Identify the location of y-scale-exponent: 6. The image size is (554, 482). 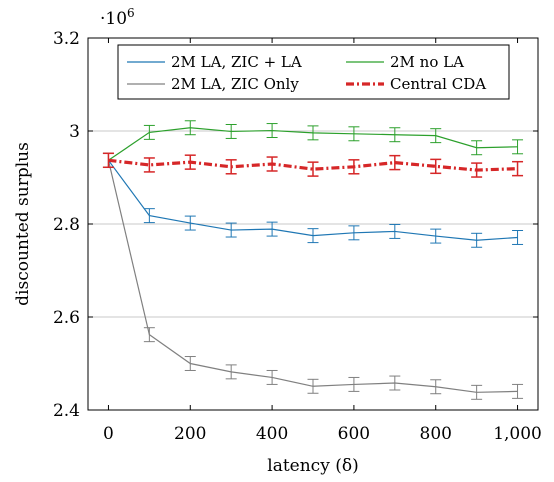
(131, 13).